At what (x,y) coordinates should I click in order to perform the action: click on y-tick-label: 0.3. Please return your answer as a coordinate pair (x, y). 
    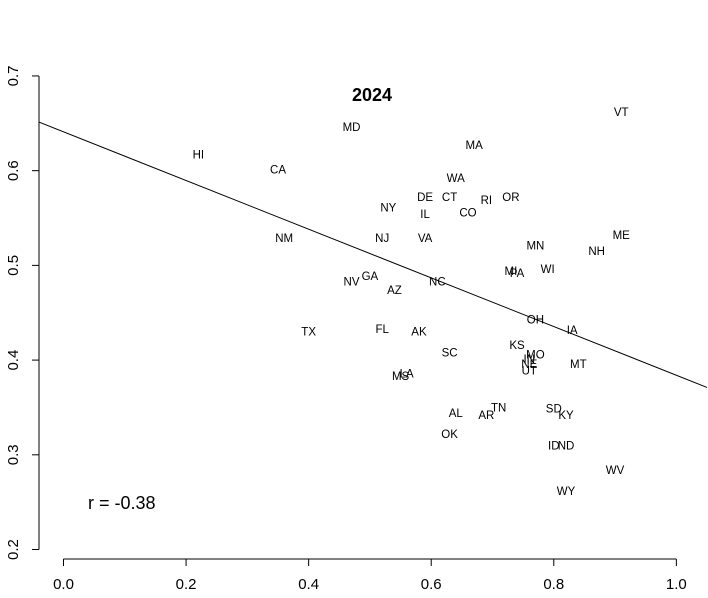
    Looking at the image, I should click on (13, 454).